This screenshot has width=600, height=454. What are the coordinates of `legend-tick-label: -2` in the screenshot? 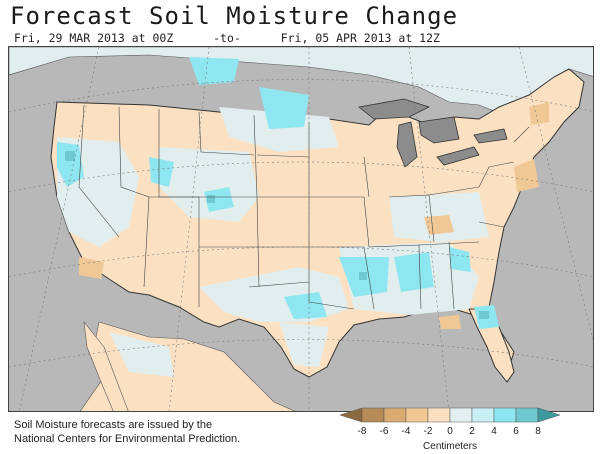 It's located at (428, 431).